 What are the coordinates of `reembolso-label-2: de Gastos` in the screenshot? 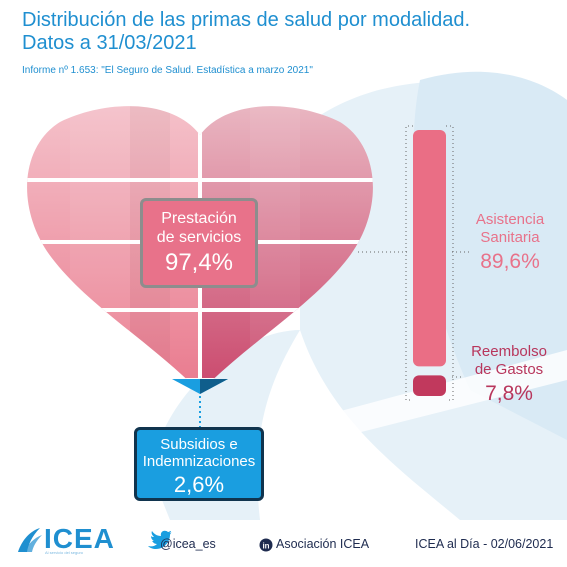 It's located at (509, 369).